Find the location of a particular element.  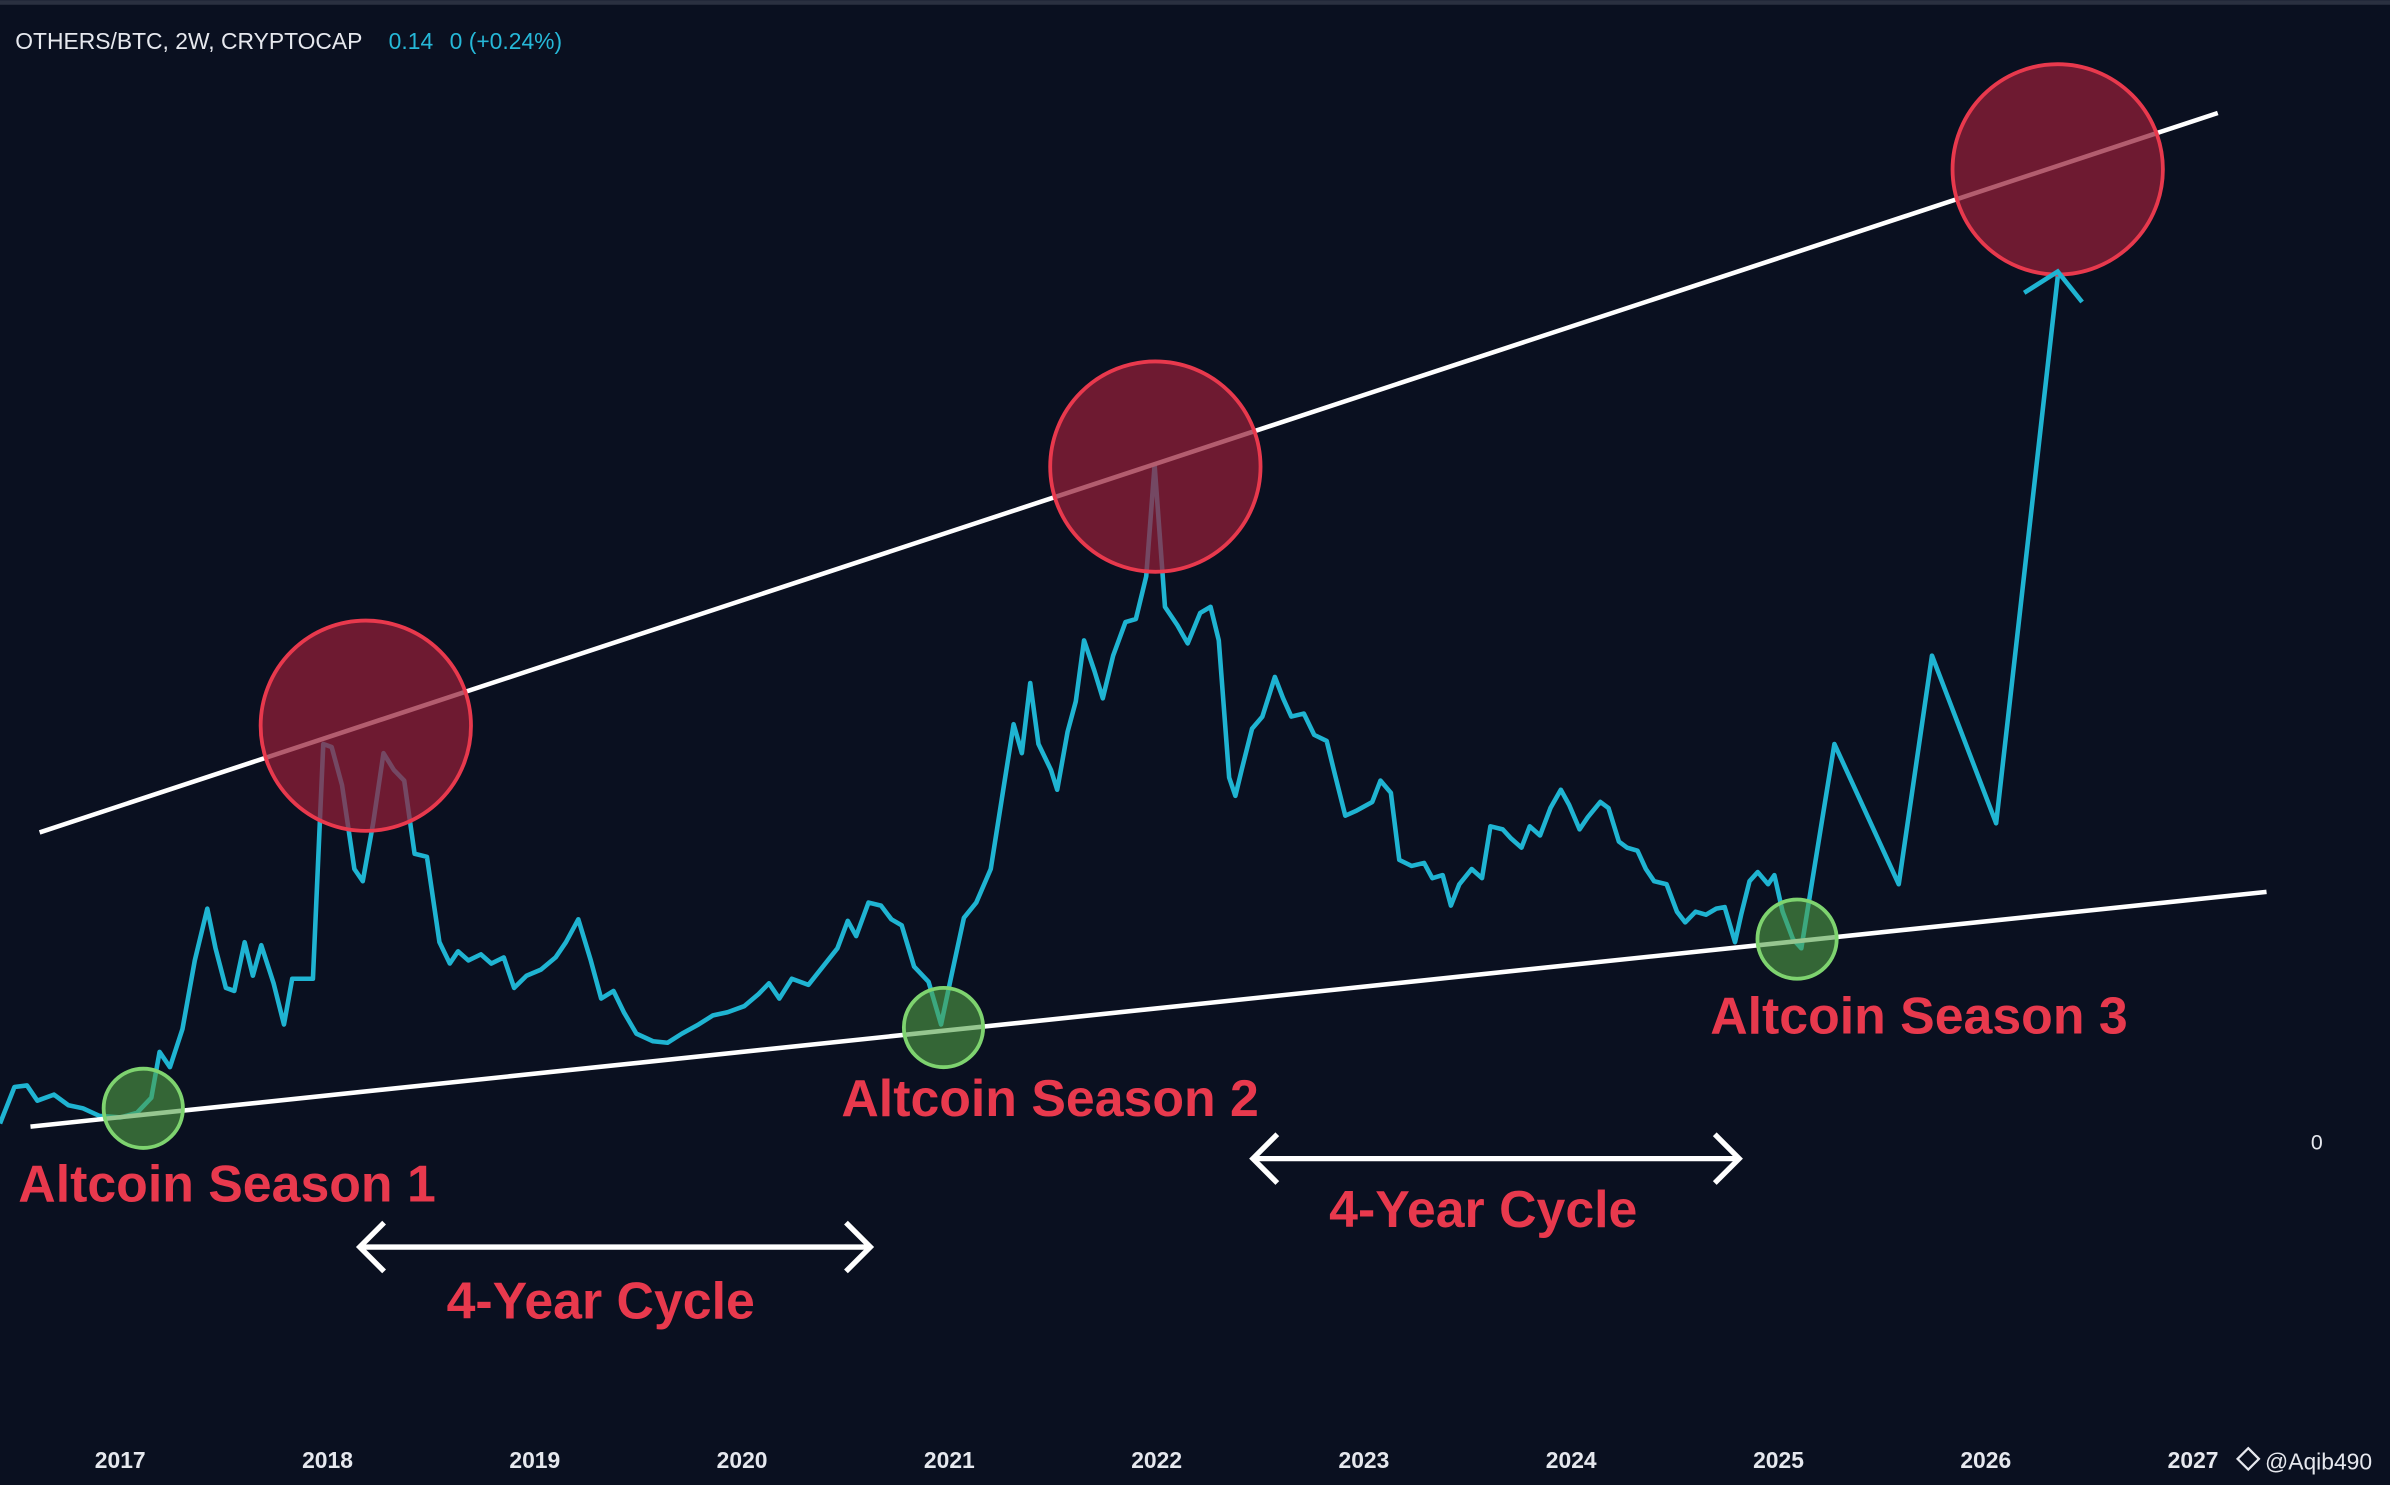

x-tick-label: 2025 is located at coordinates (1778, 1460).